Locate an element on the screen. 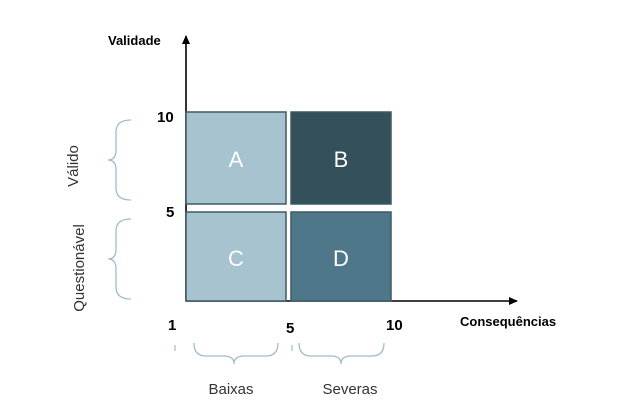 This screenshot has height=409, width=639. x-axis-title: Consequências is located at coordinates (508, 321).